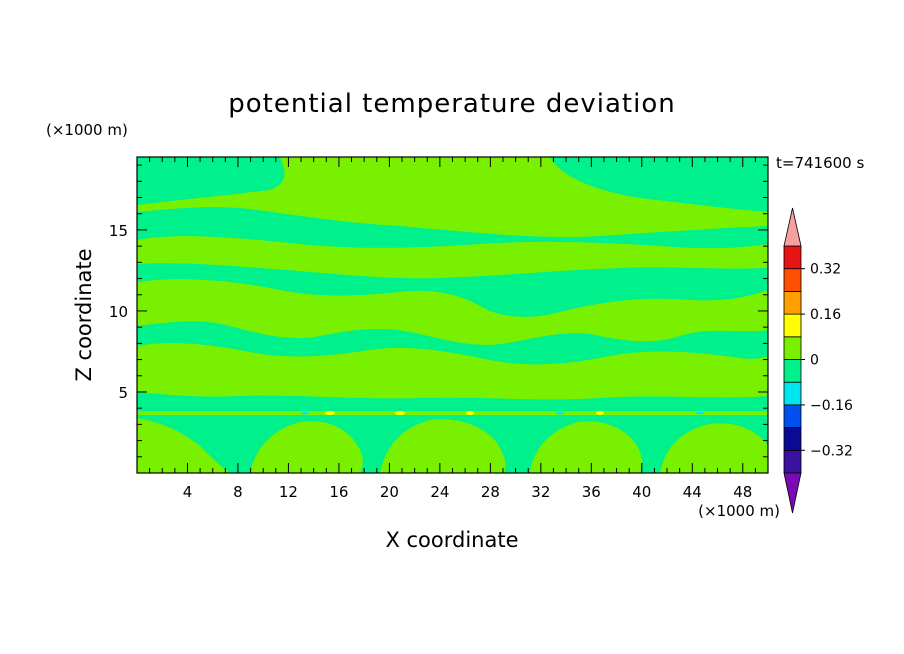 The width and height of the screenshot is (904, 654). I want to click on x-axis-unit: (×1000 m), so click(739, 511).